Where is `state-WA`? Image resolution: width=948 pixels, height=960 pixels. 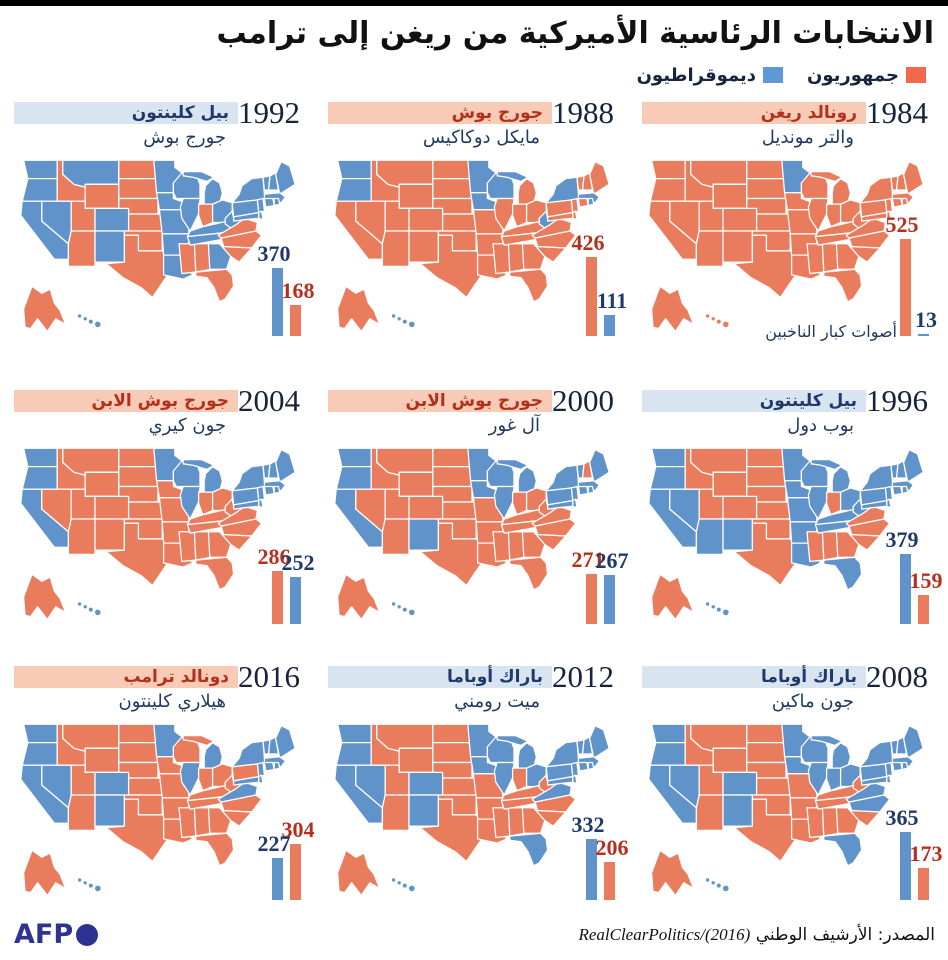
state-WA is located at coordinates (354, 457).